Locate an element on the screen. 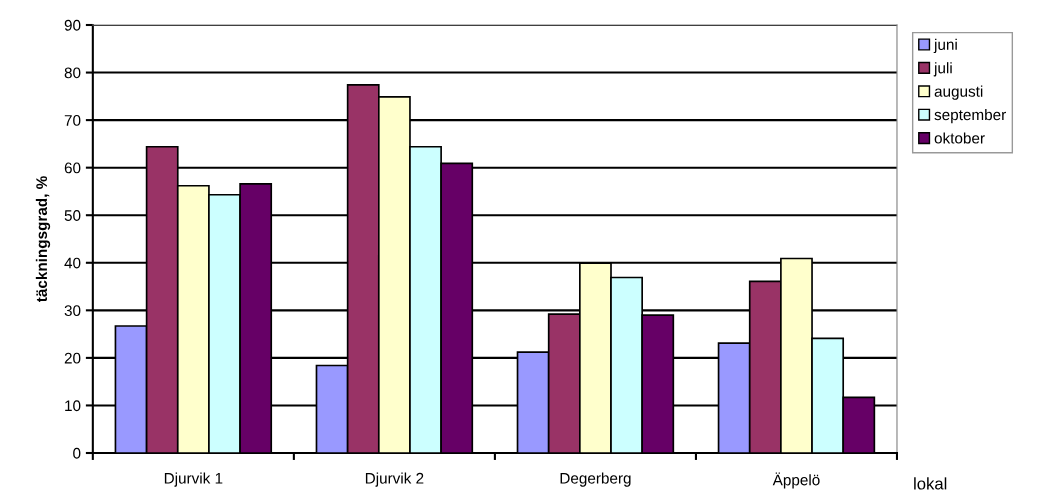  legend-label: september is located at coordinates (970, 116).